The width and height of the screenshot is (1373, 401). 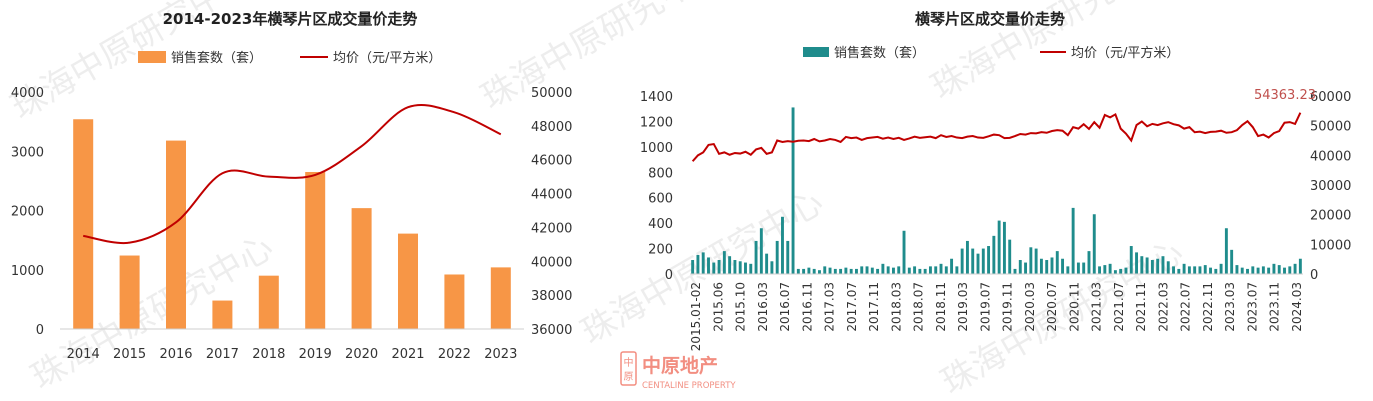 I want to click on annual-x-tick-label: 2019, so click(x=315, y=354).